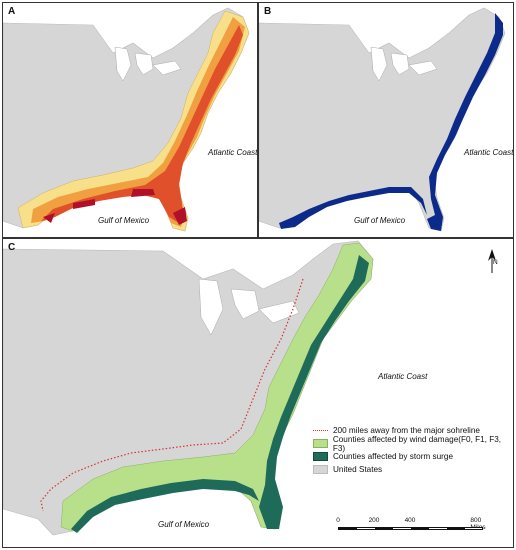 The image size is (516, 550). What do you see at coordinates (338, 520) in the screenshot?
I see `scale-tick: 0` at bounding box center [338, 520].